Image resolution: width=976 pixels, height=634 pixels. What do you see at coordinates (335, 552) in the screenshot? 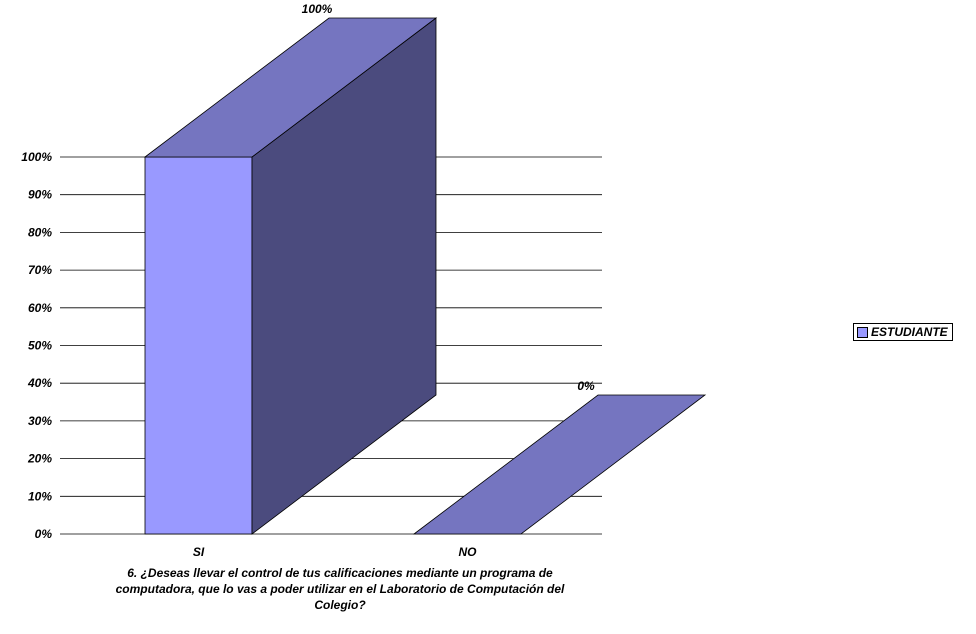
I see `category-labels: SI NO` at bounding box center [335, 552].